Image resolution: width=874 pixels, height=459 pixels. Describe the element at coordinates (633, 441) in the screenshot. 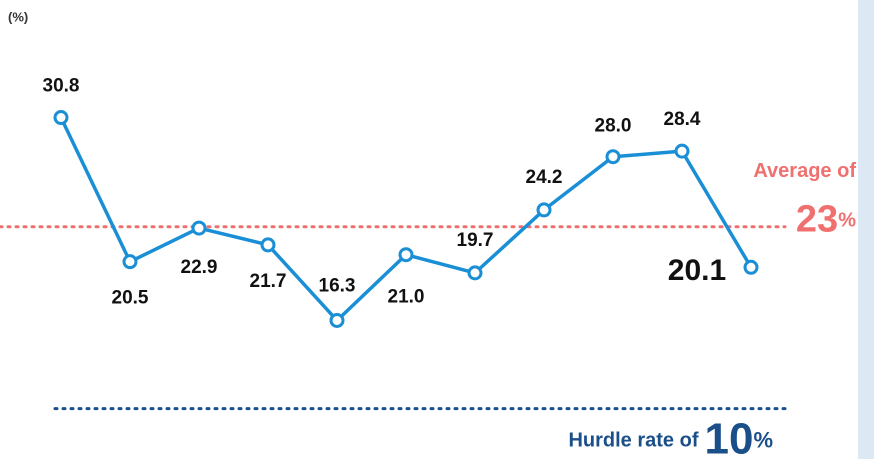

I see `reference-text: Hurdle rate of` at that location.